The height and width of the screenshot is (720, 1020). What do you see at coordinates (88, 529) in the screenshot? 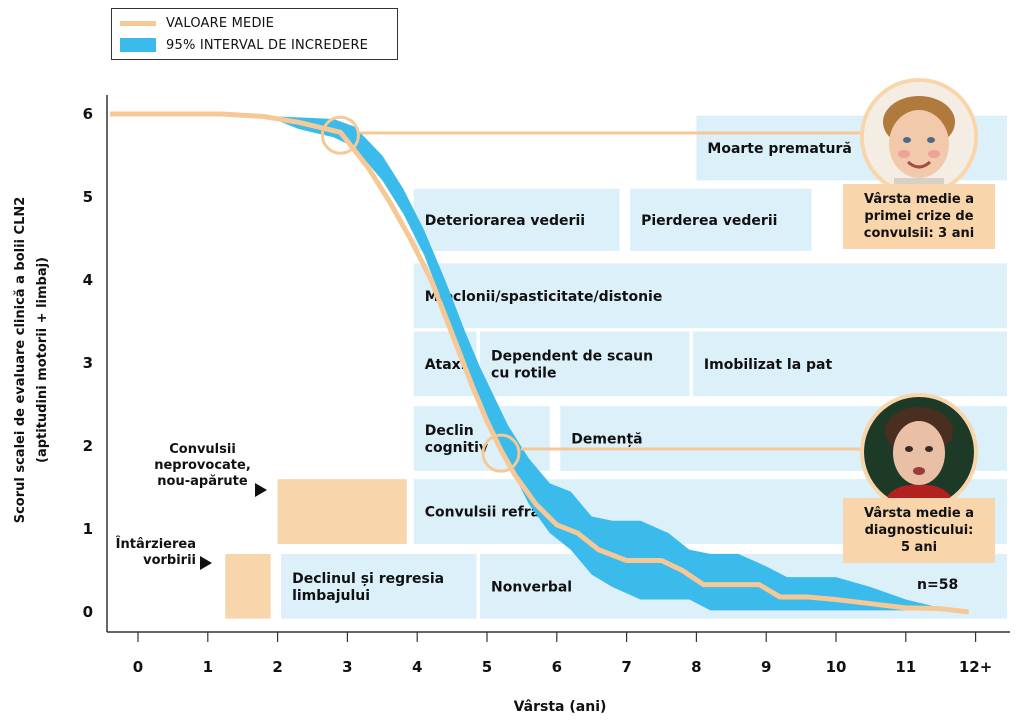
I see `y-tick-label: 1` at bounding box center [88, 529].